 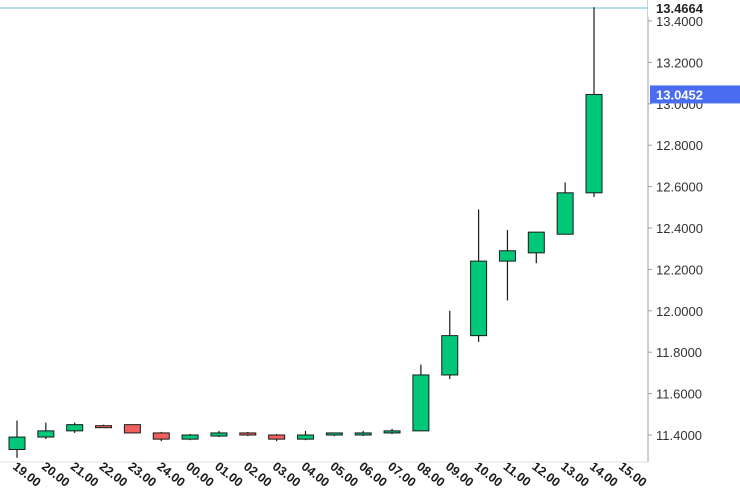 What do you see at coordinates (170, 474) in the screenshot?
I see `x-tick-label: 24.00` at bounding box center [170, 474].